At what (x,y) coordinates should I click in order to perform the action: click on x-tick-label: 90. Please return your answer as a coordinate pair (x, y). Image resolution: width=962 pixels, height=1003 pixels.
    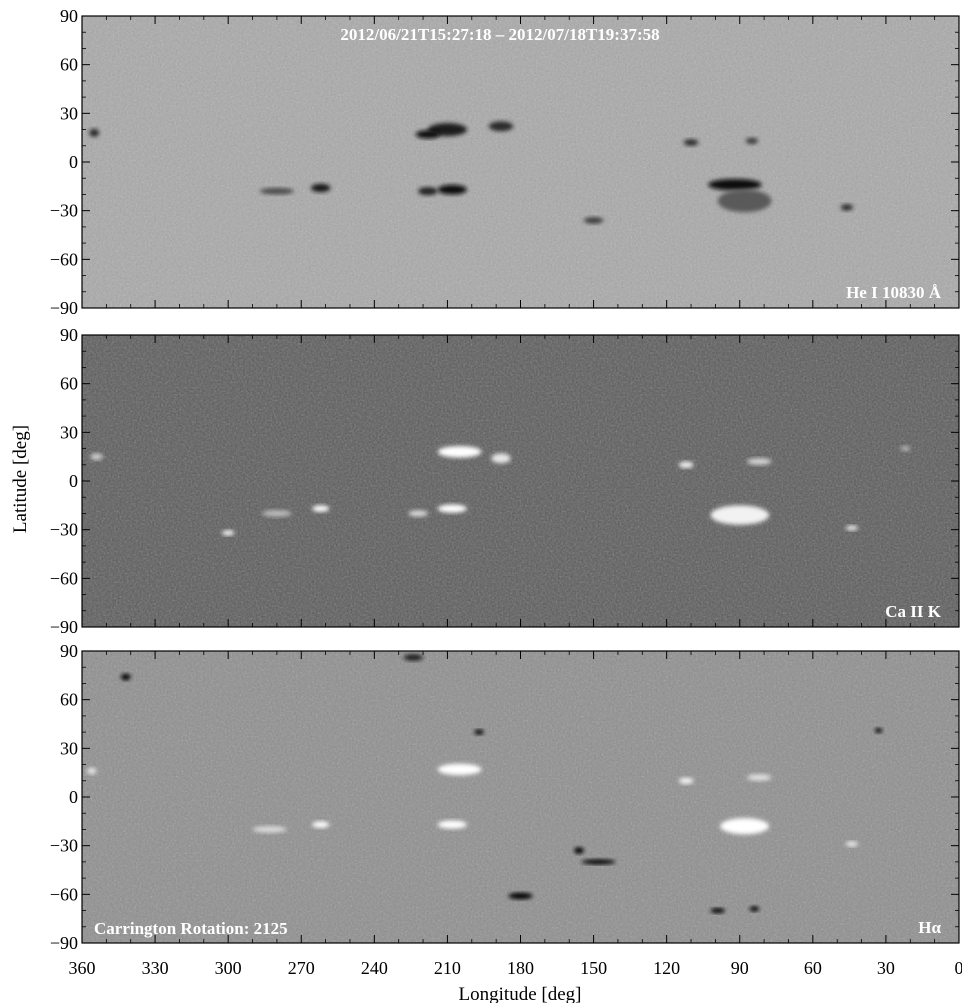
    Looking at the image, I should click on (740, 968).